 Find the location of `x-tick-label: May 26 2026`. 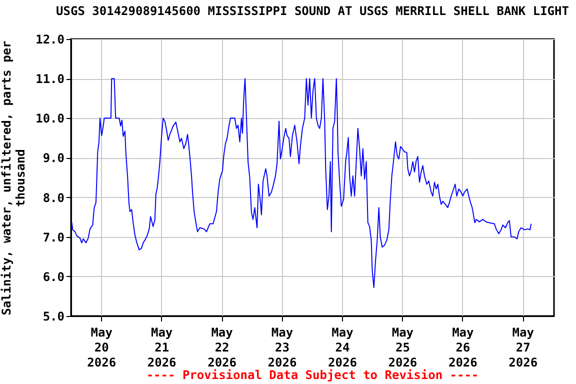

x-tick-label: May 26 2026 is located at coordinates (463, 348).